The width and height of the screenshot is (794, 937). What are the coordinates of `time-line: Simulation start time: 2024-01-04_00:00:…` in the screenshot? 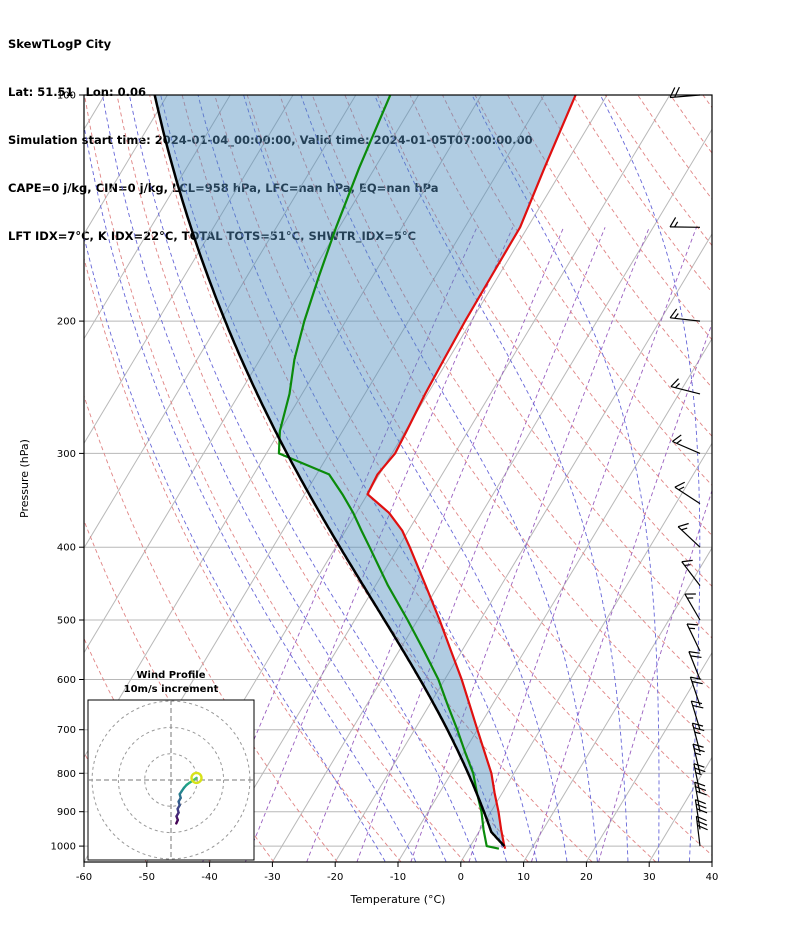 It's located at (270, 140).